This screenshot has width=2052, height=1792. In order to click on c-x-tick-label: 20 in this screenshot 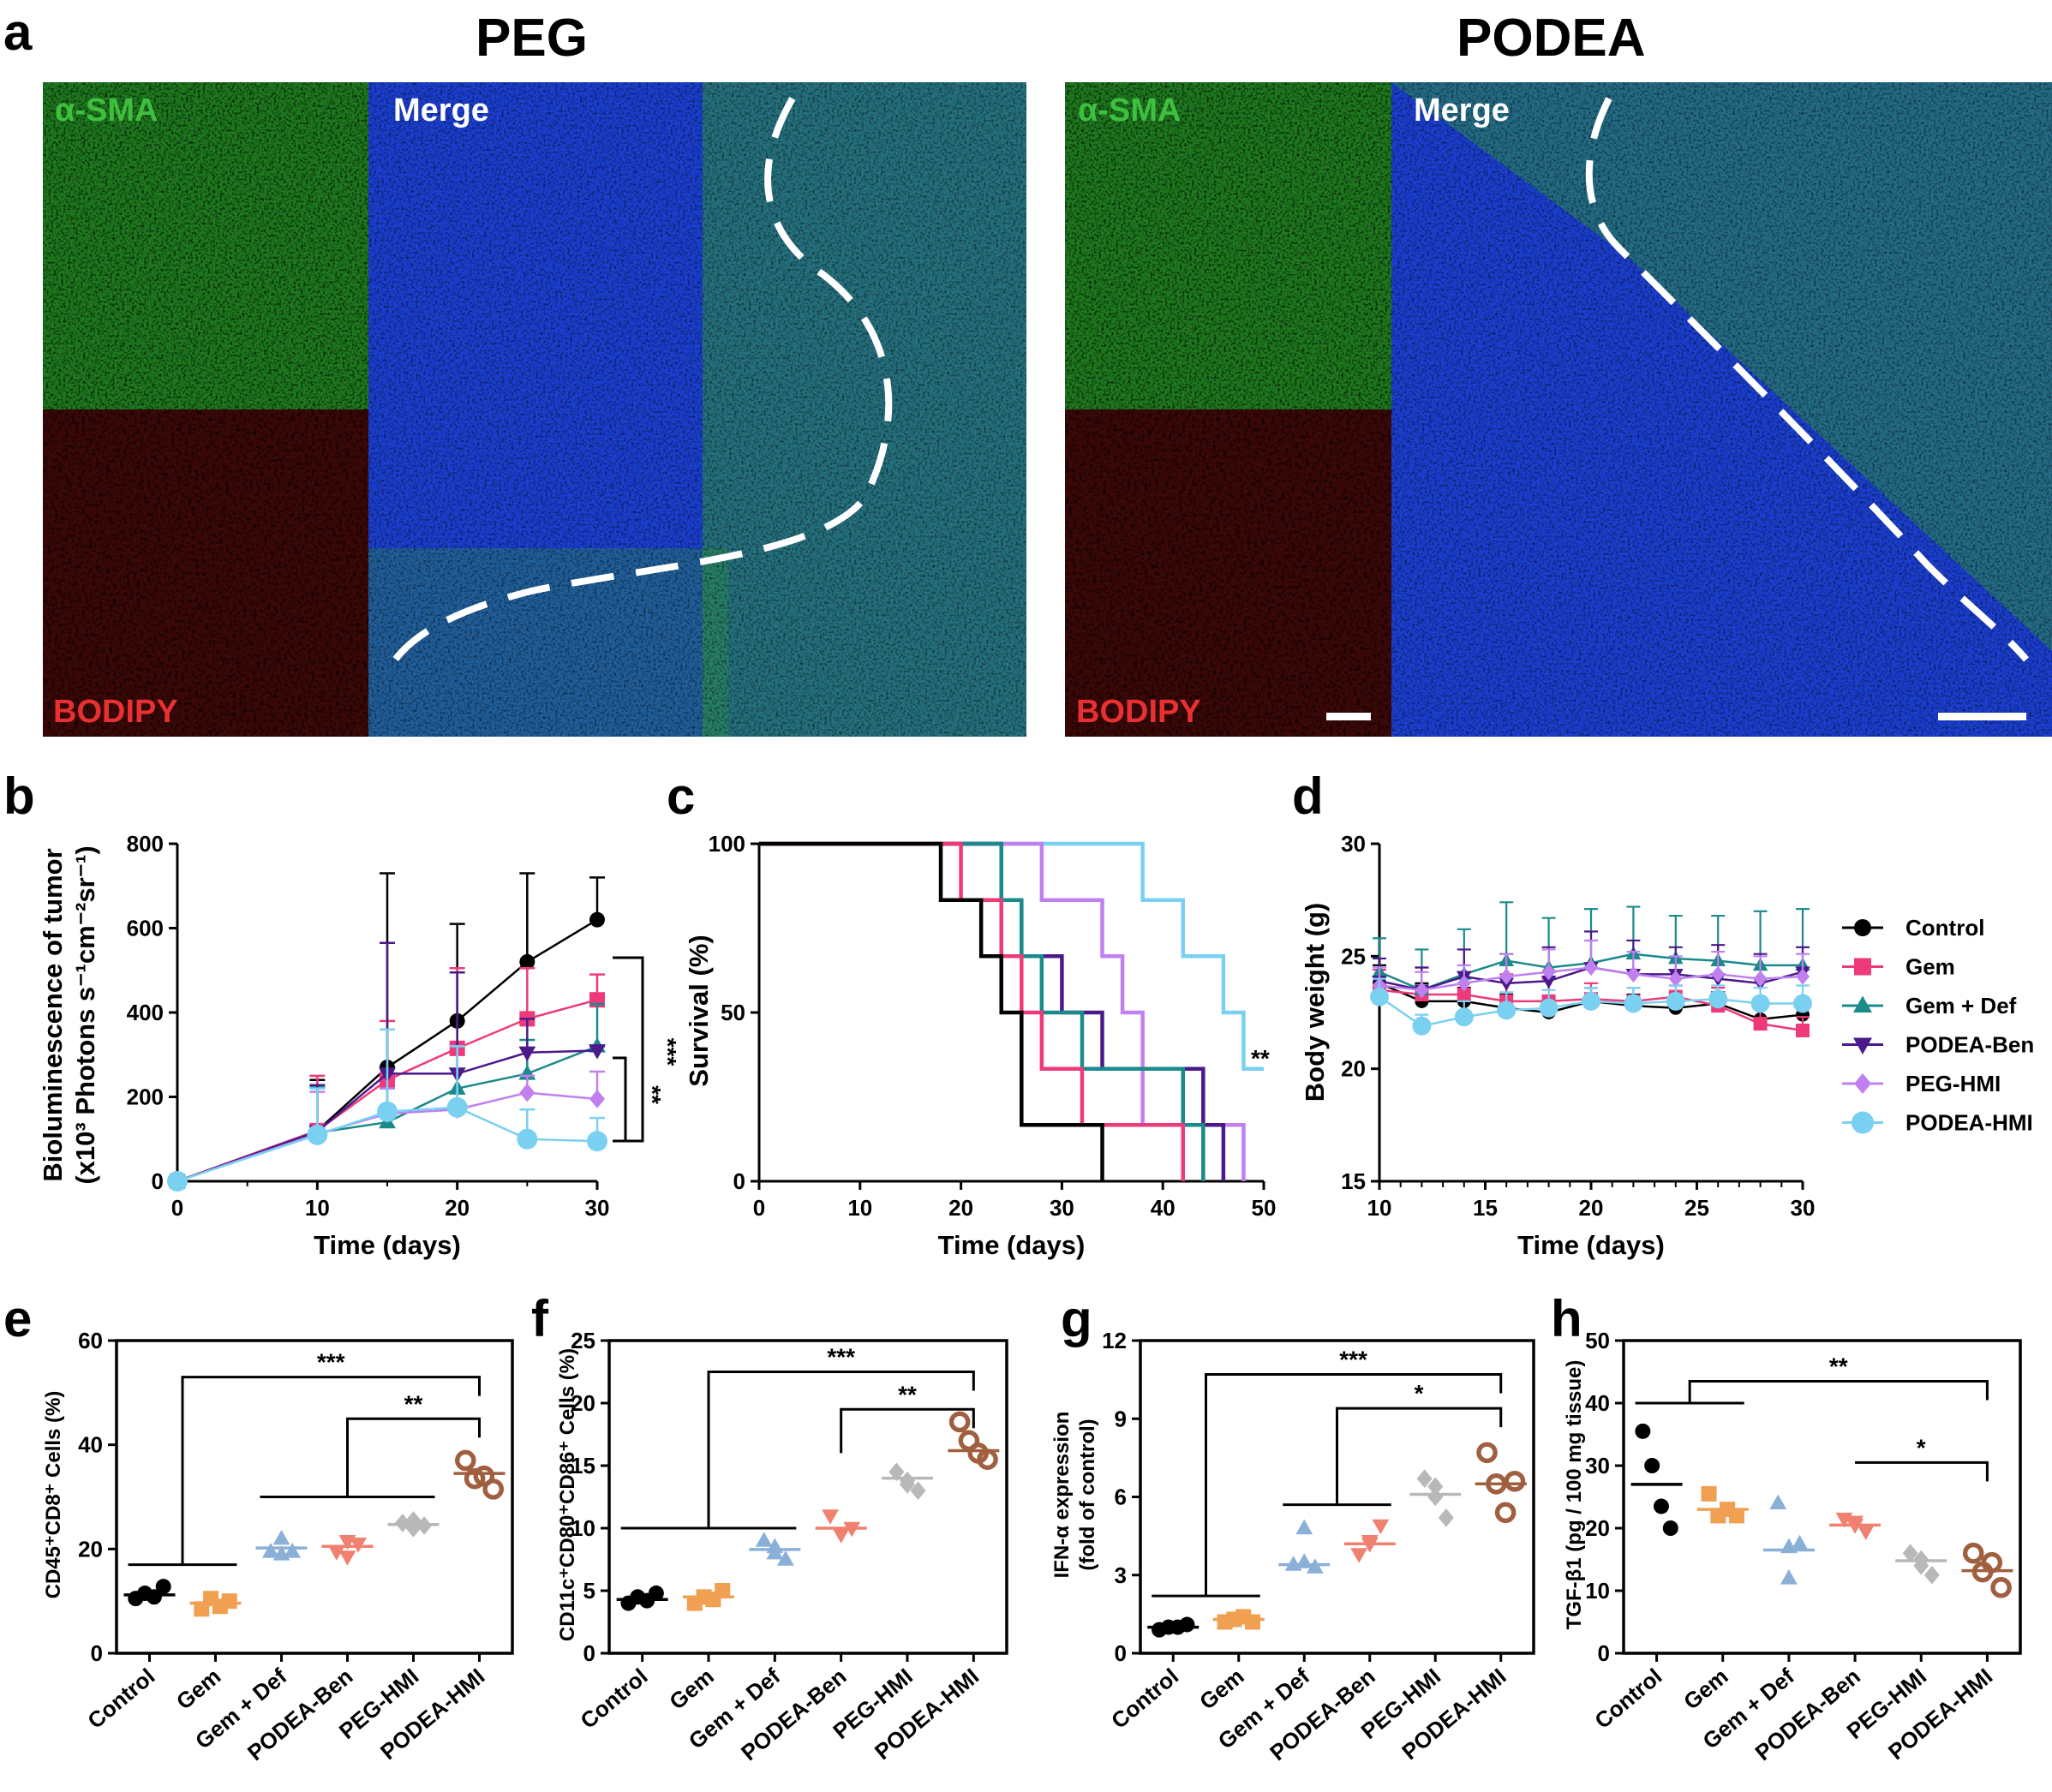, I will do `click(961, 1208)`.